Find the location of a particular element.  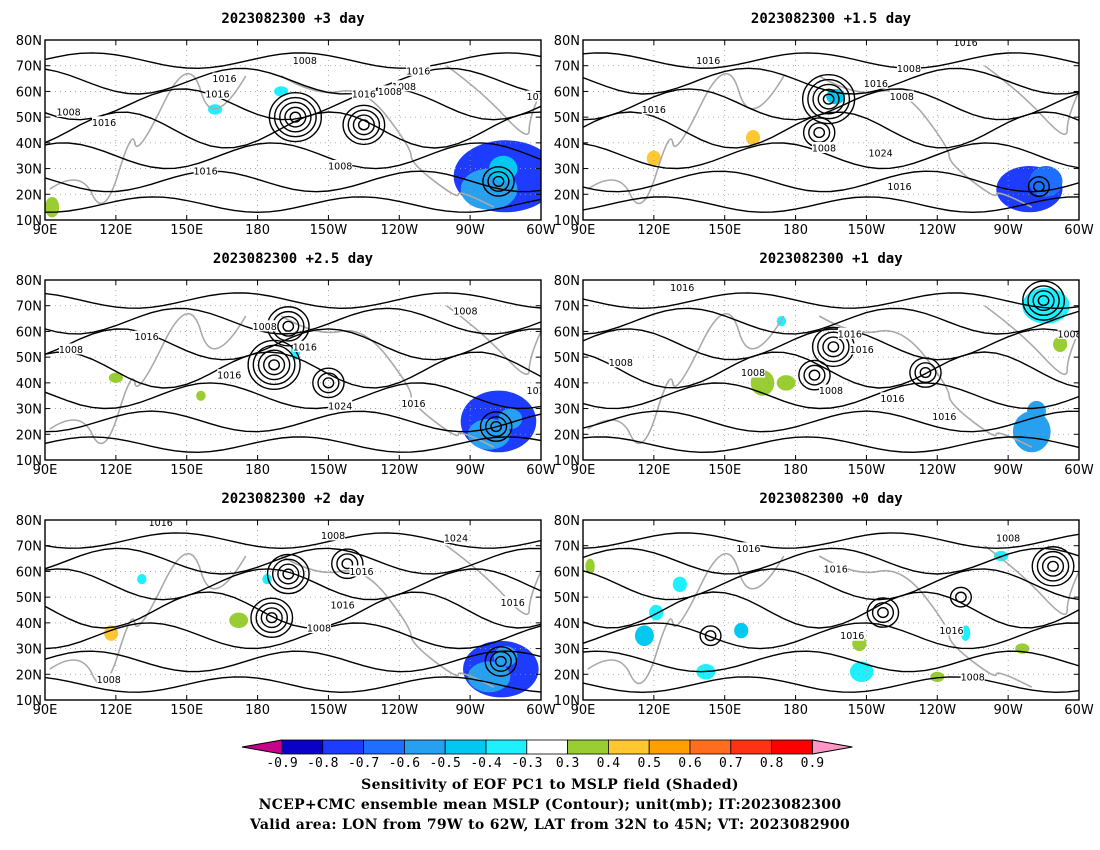

lat-tick-label: 30N is located at coordinates (29, 410).